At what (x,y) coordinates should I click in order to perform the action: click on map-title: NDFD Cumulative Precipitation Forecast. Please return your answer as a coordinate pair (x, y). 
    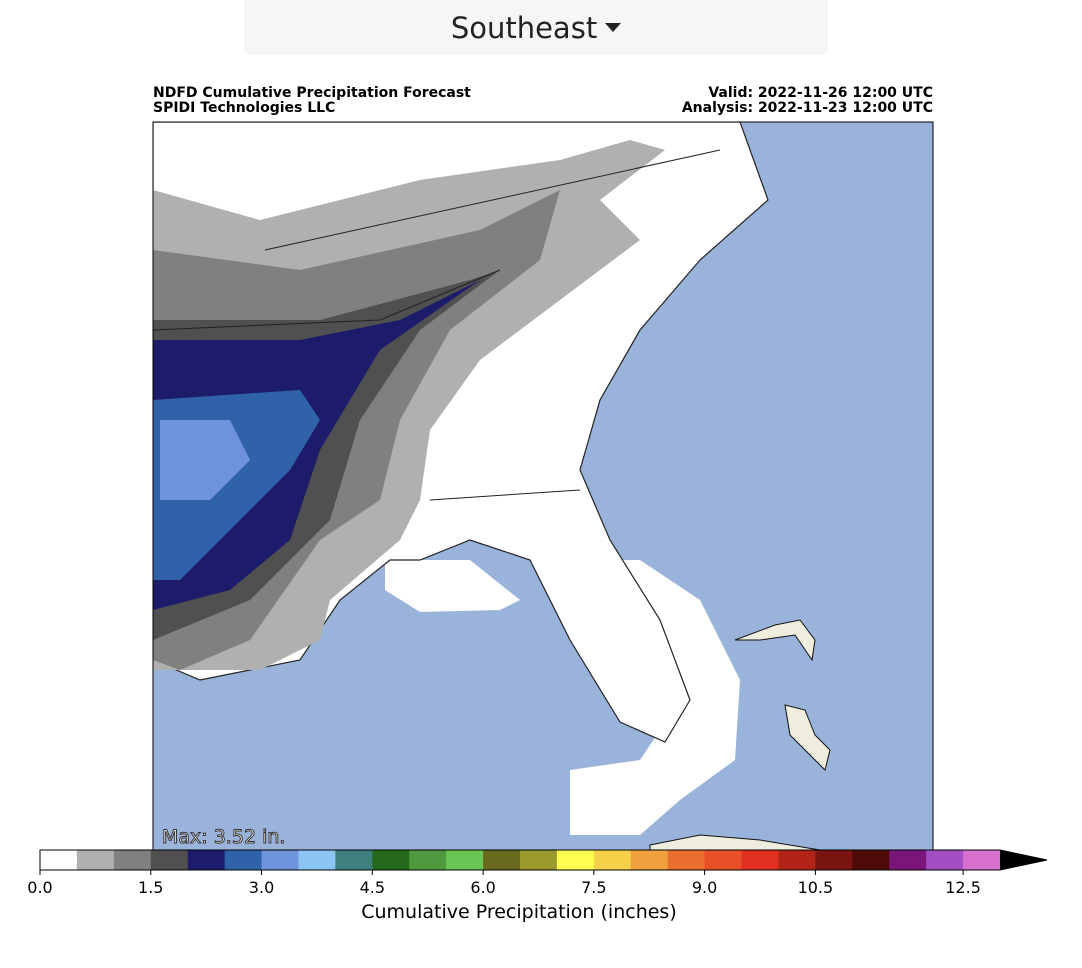
    Looking at the image, I should click on (312, 93).